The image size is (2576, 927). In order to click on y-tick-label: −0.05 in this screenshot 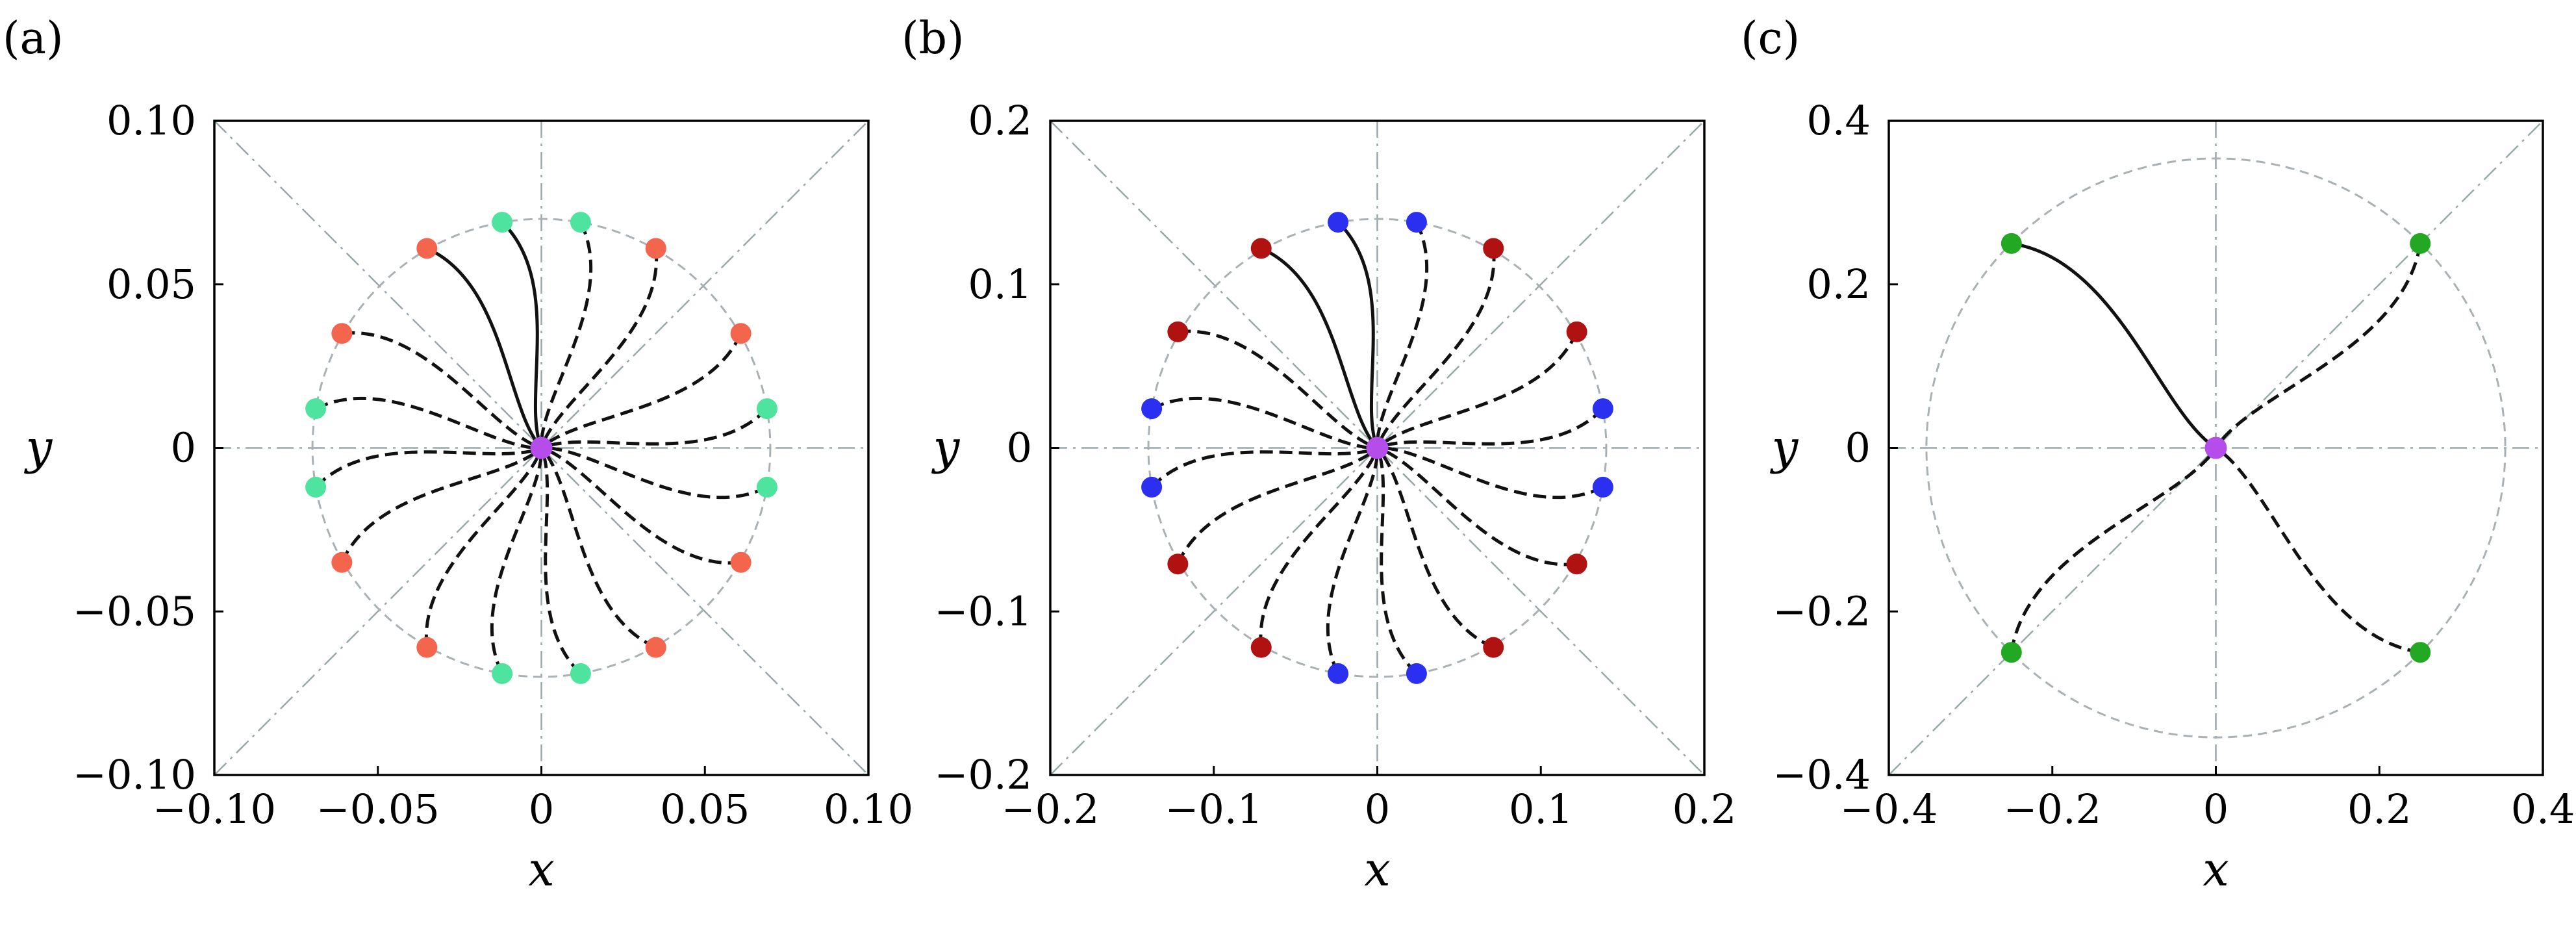, I will do `click(134, 611)`.